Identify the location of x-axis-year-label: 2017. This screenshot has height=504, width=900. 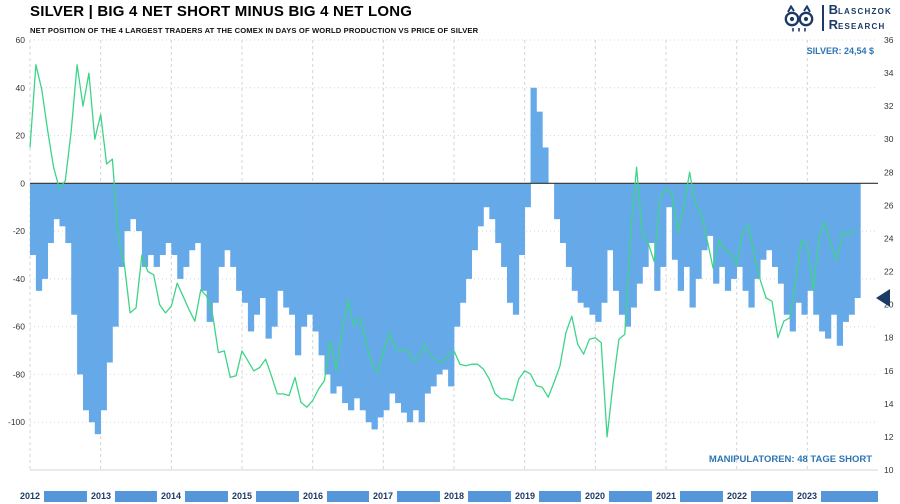
(383, 496).